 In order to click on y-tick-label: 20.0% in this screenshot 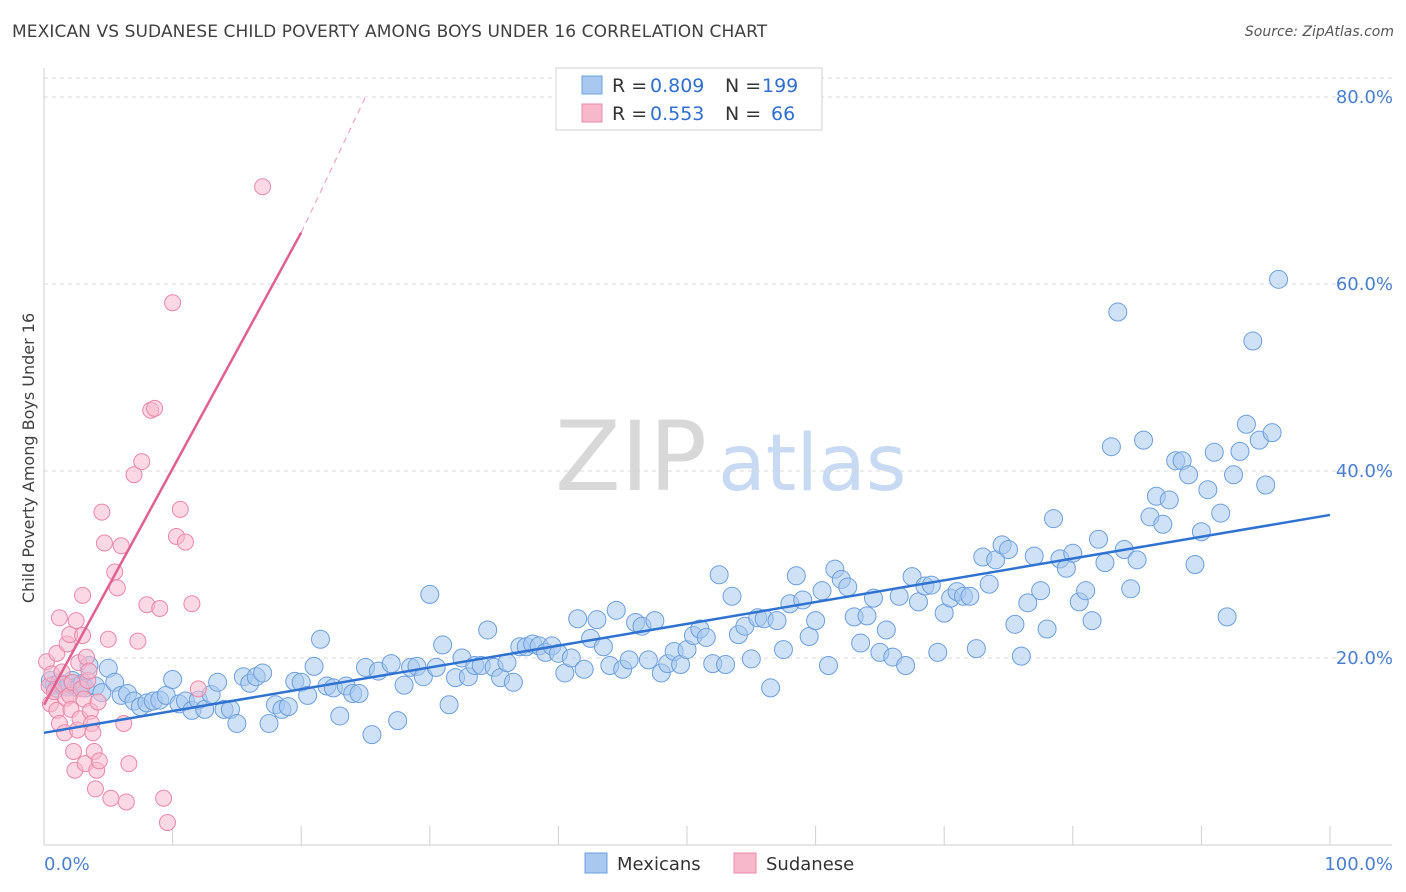, I will do `click(1364, 658)`.